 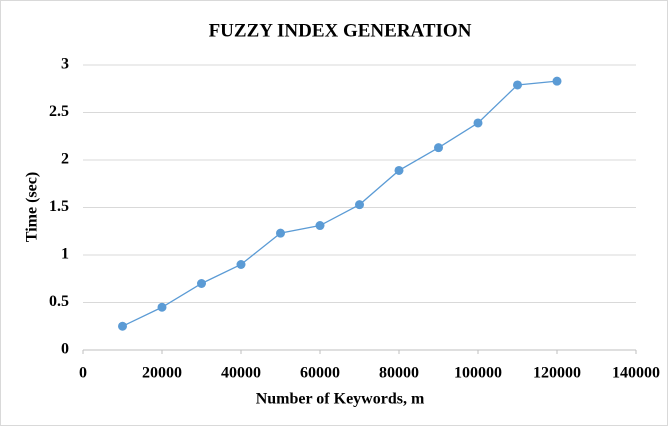 What do you see at coordinates (65, 349) in the screenshot?
I see `y-tick-label: 0` at bounding box center [65, 349].